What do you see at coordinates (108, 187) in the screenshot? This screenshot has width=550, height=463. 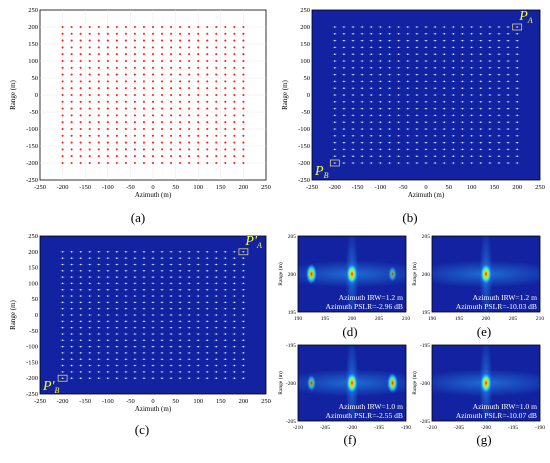 I see `x-tick-label: -100` at bounding box center [108, 187].